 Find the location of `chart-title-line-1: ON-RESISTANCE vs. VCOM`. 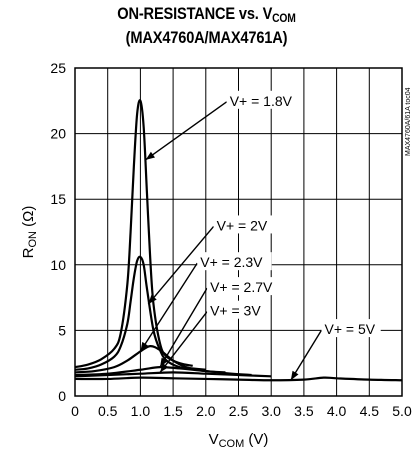

chart-title-line-1: ON-RESISTANCE vs. VCOM is located at coordinates (206, 14).